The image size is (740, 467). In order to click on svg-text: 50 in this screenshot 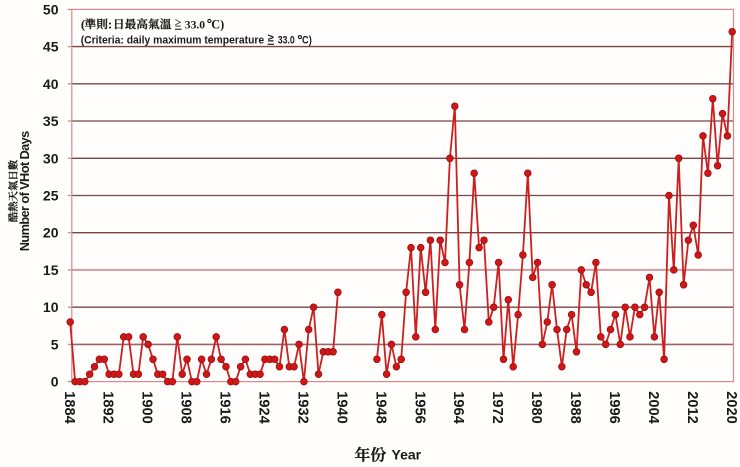, I will do `click(51, 9)`.